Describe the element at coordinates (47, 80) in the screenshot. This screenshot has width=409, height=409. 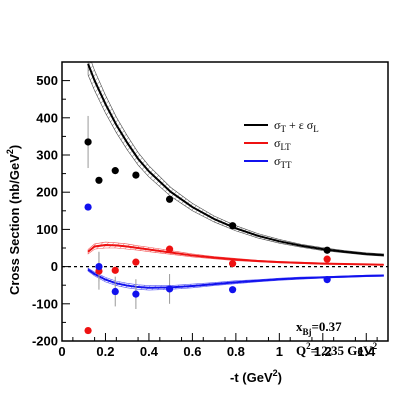
I see `y-tick-label: 500` at that location.